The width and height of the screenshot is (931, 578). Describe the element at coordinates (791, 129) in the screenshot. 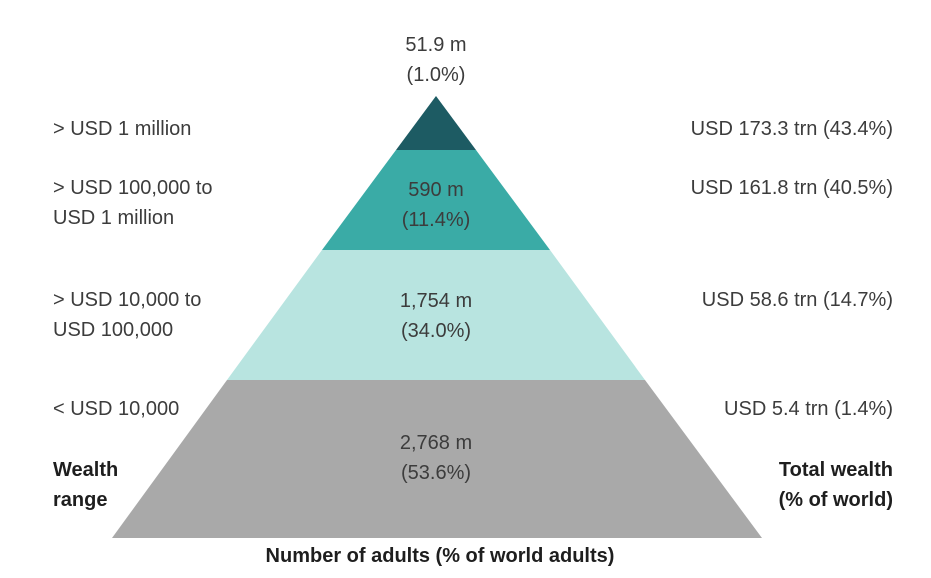

I see `tier-top-total-wealth: USD 173.3 trn (43.4%)` at that location.